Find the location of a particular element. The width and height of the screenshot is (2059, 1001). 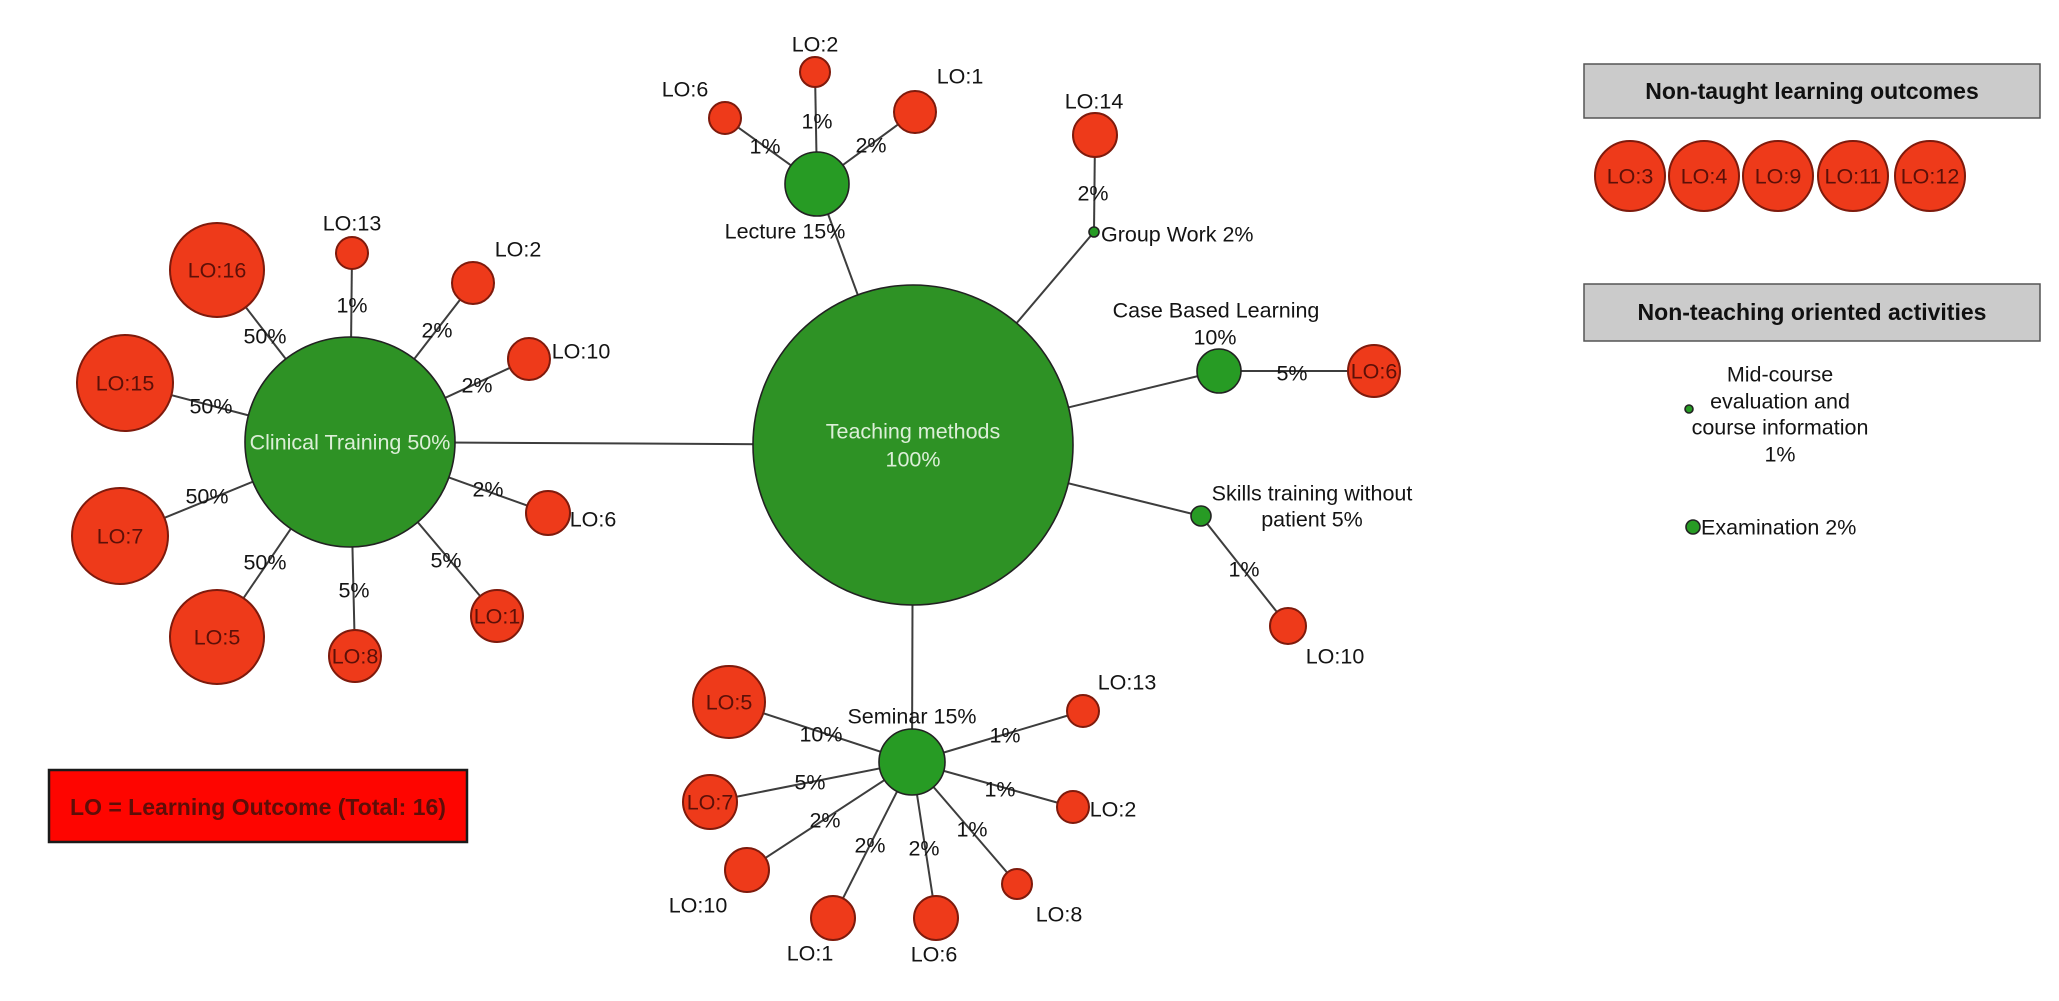

svg-text: LO:3 is located at coordinates (1630, 177).